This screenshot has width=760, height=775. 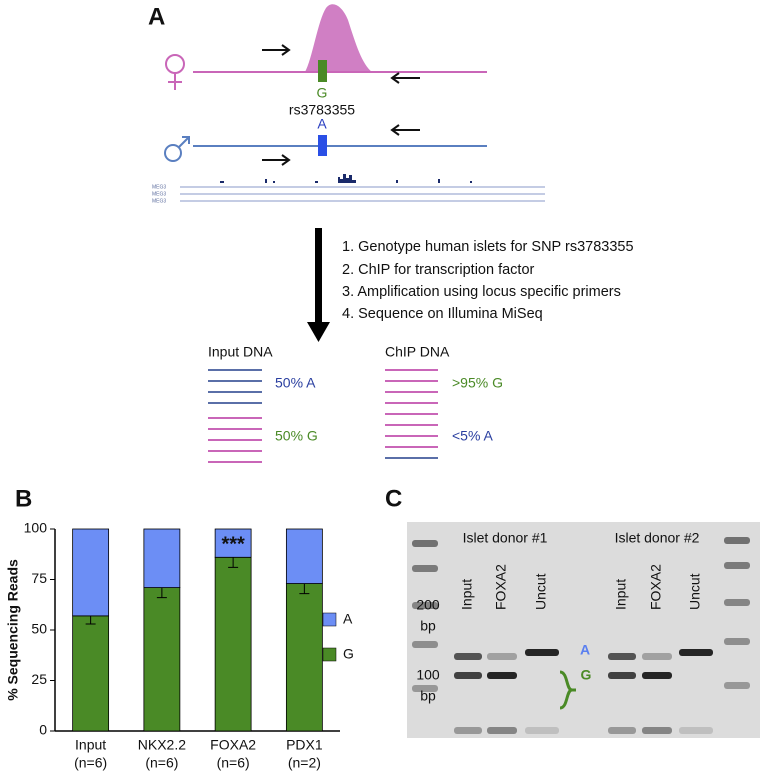 What do you see at coordinates (348, 619) in the screenshot?
I see `legend-label: A` at bounding box center [348, 619].